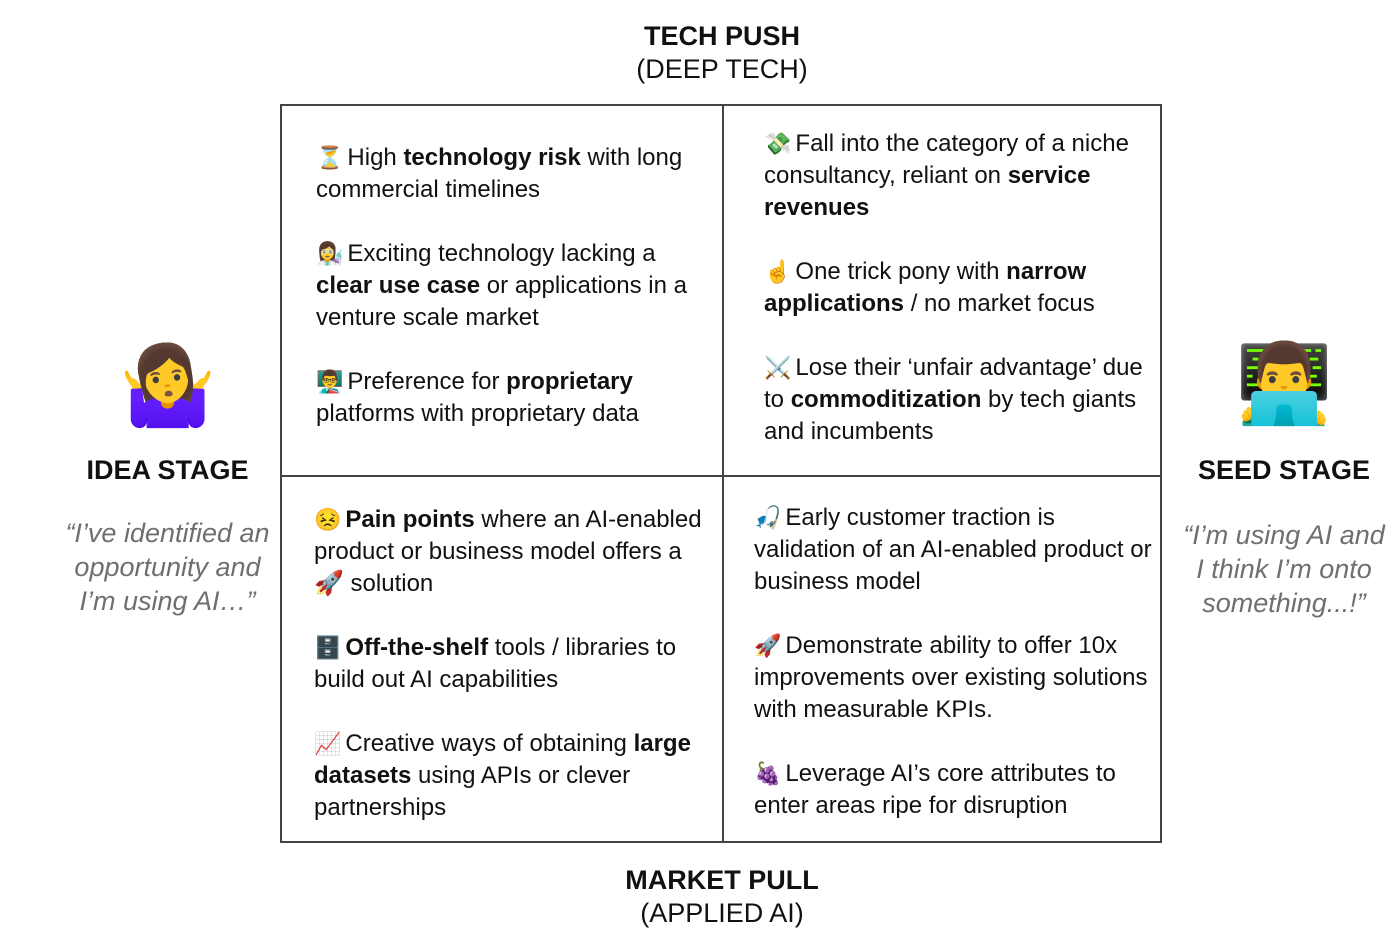 Image resolution: width=1400 pixels, height=931 pixels. I want to click on shrugging-woman-icon: 🤷‍♀️, so click(167, 385).